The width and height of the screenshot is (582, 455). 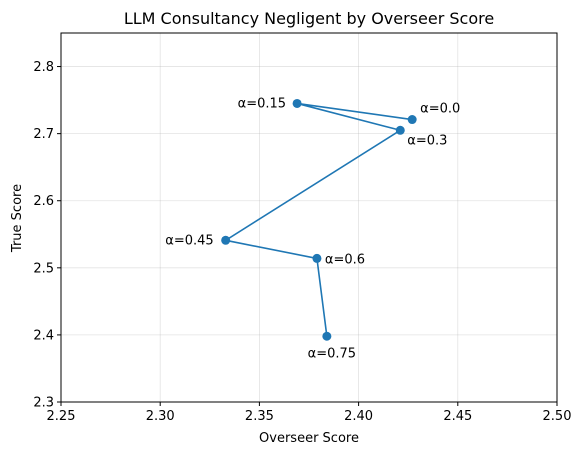 I want to click on point-annotation: α=0.75, so click(x=332, y=353).